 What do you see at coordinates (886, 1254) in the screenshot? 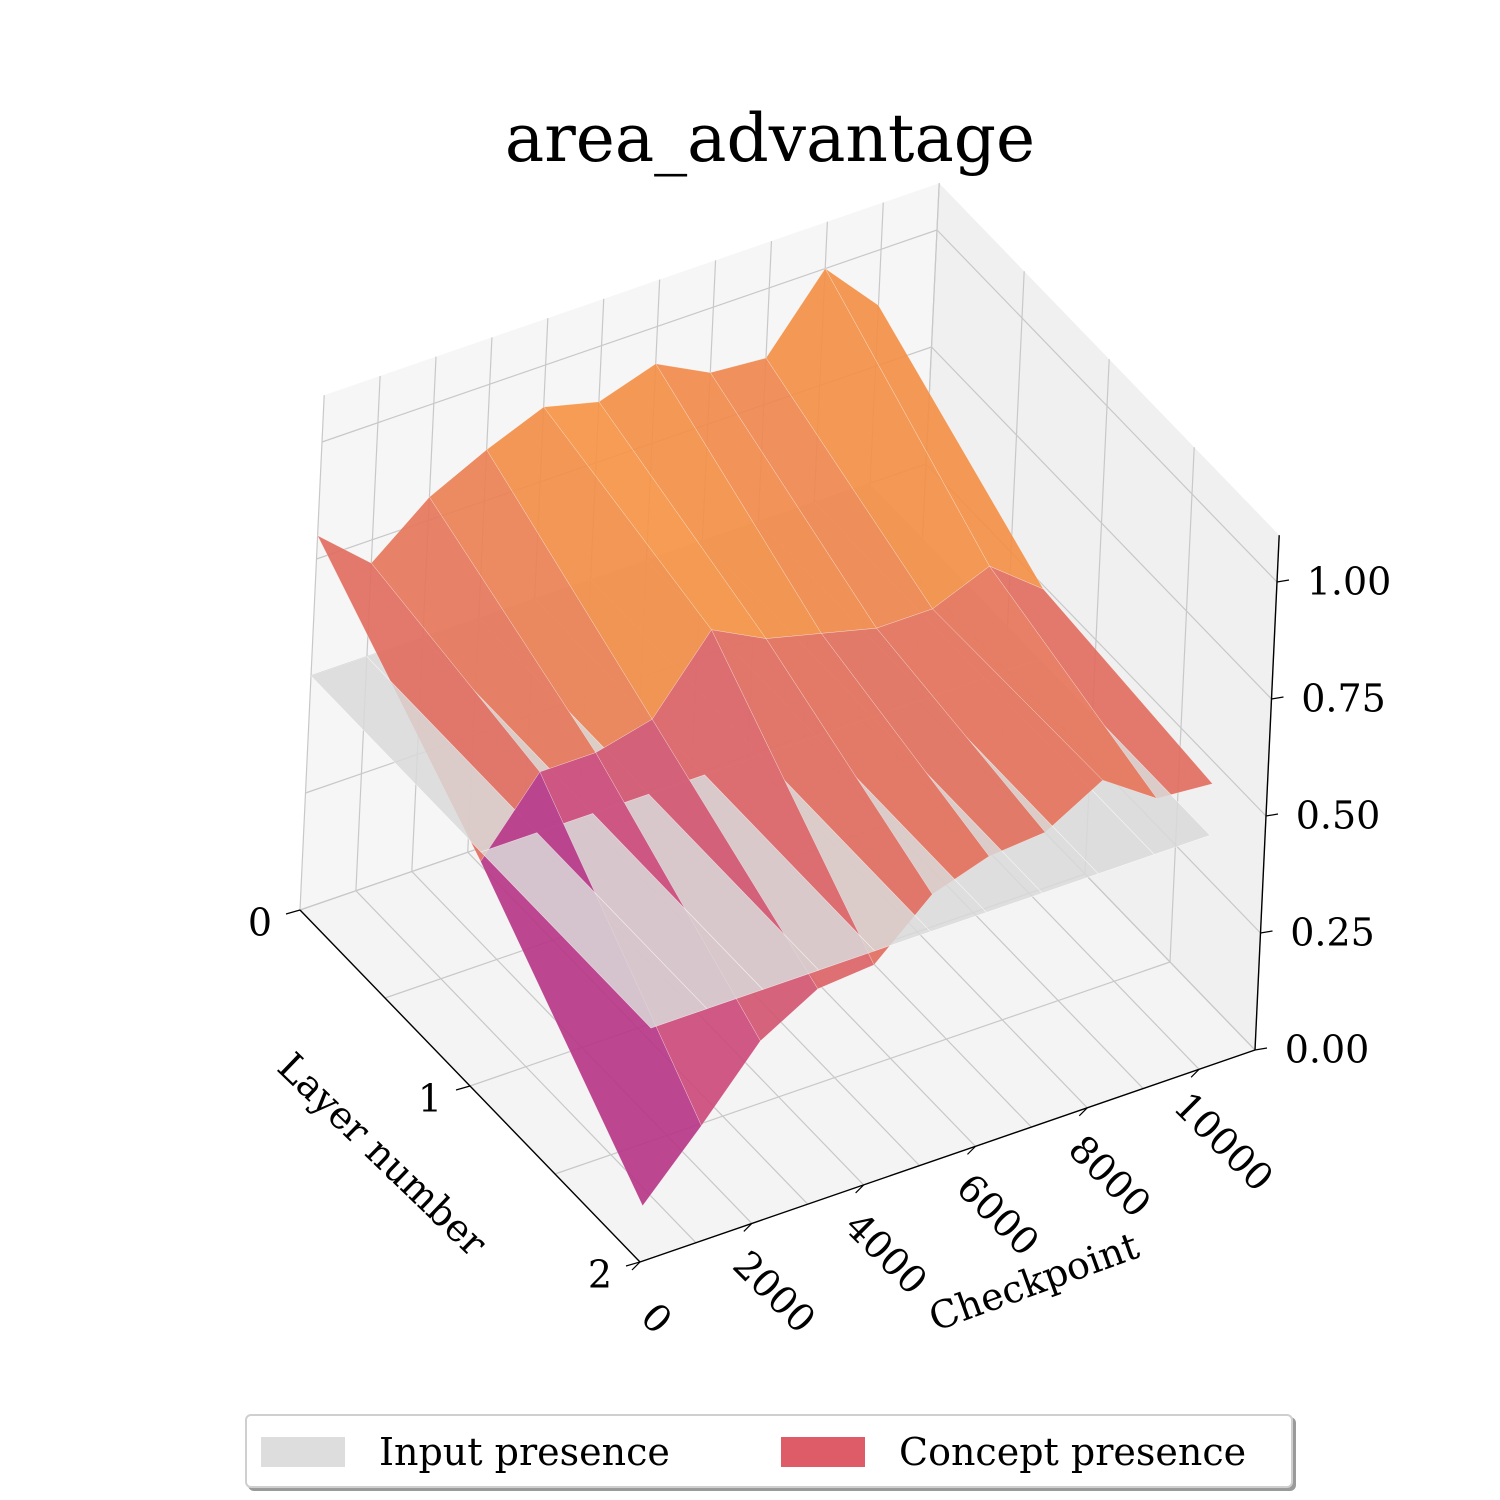
I see `x-tick-label: 4000` at bounding box center [886, 1254].